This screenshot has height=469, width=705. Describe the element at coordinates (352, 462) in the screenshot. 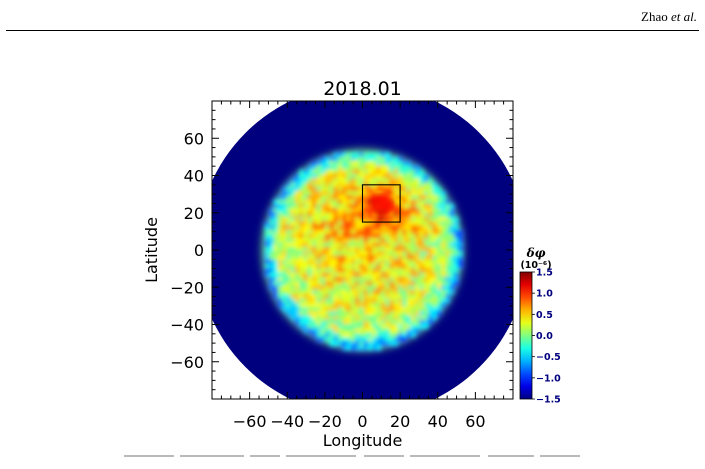

I see `caption-fragment` at that location.